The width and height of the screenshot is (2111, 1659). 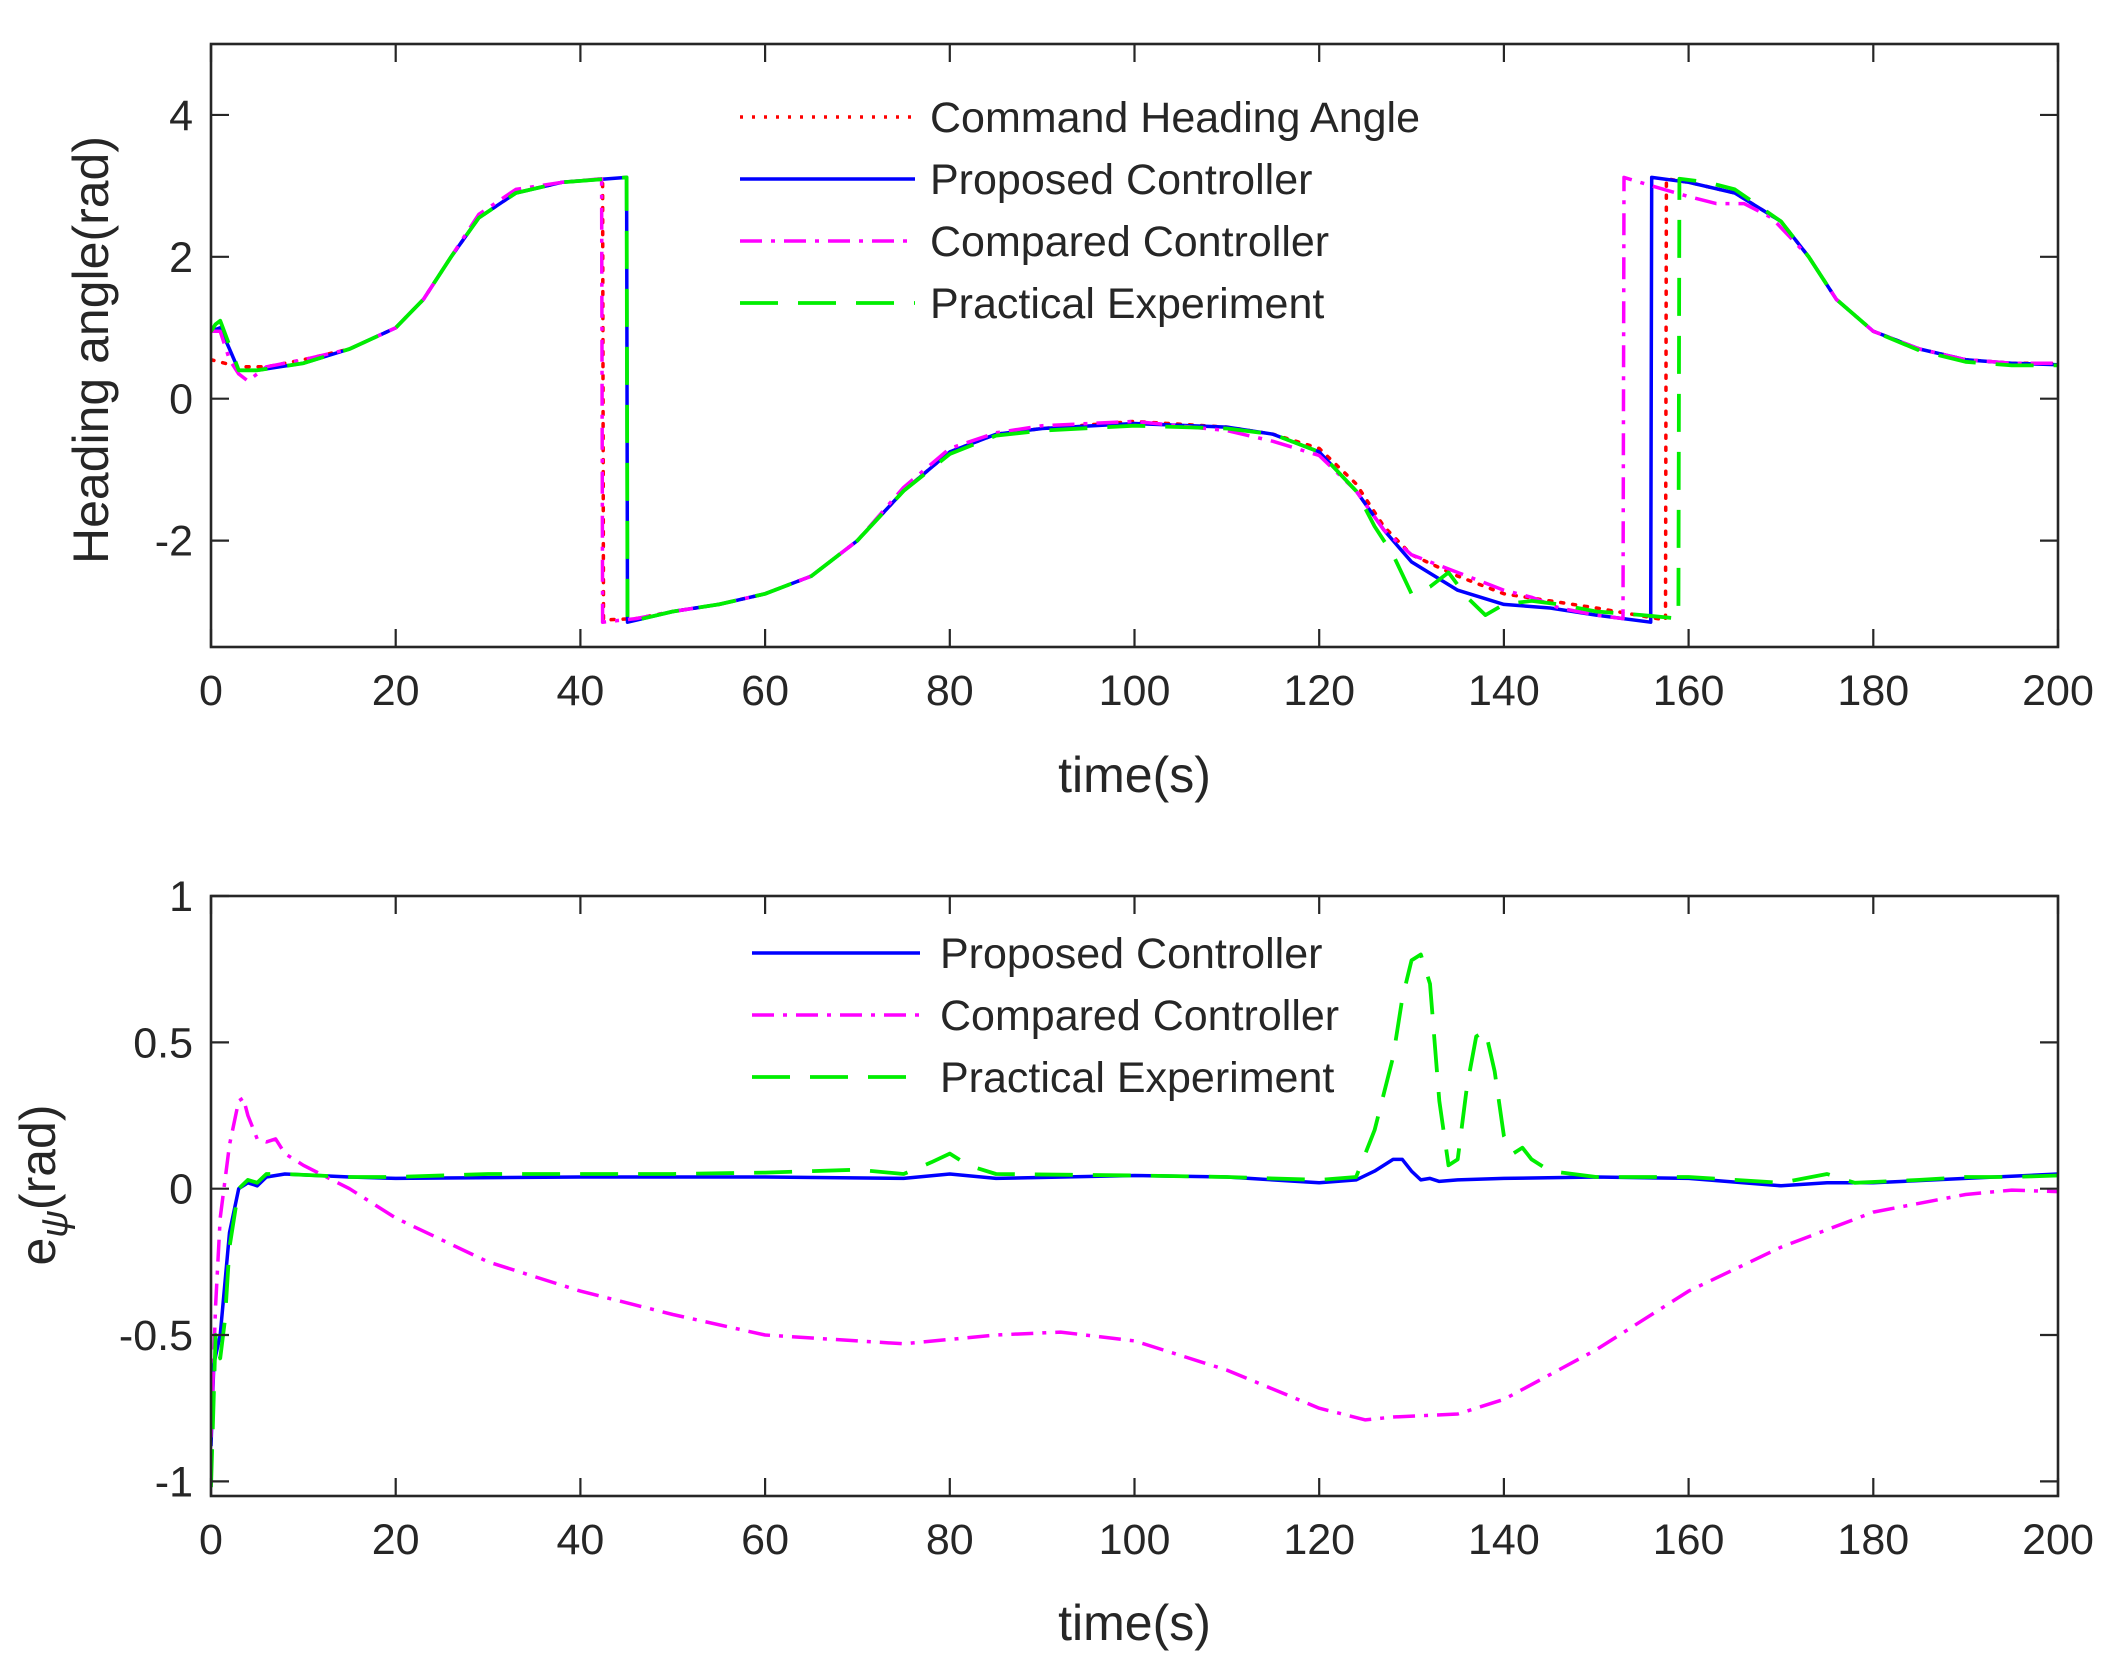 I want to click on heading-angle-x-tick-label: 0, so click(x=211, y=691).